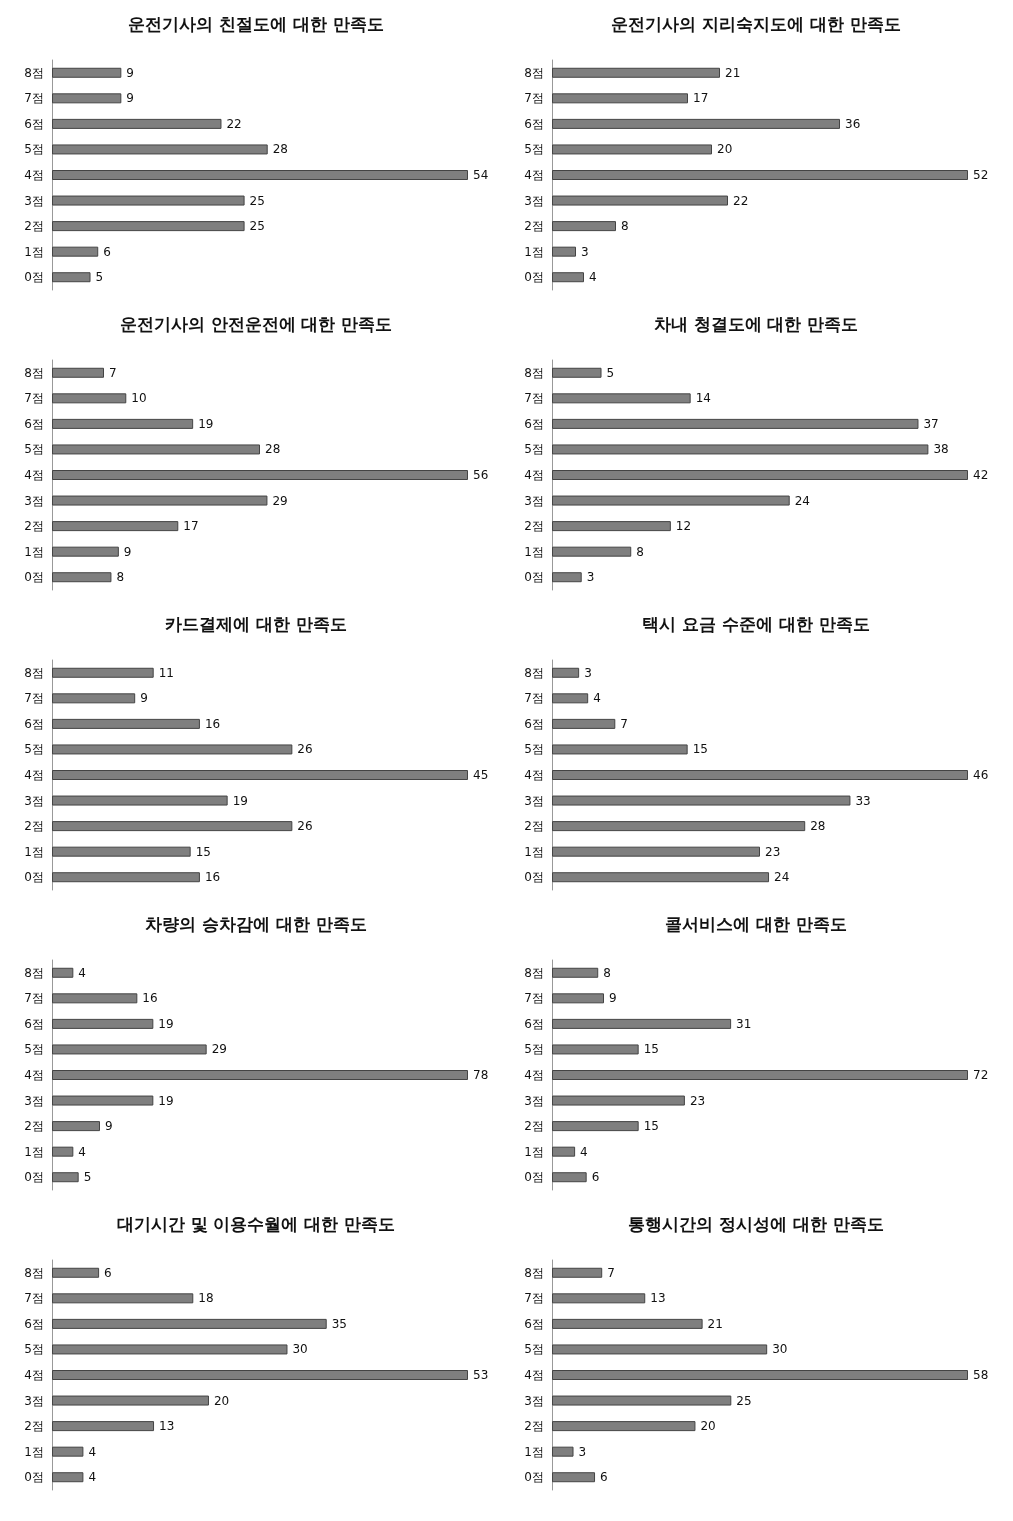  What do you see at coordinates (221, 1400) in the screenshot?
I see `data-label: 20` at bounding box center [221, 1400].